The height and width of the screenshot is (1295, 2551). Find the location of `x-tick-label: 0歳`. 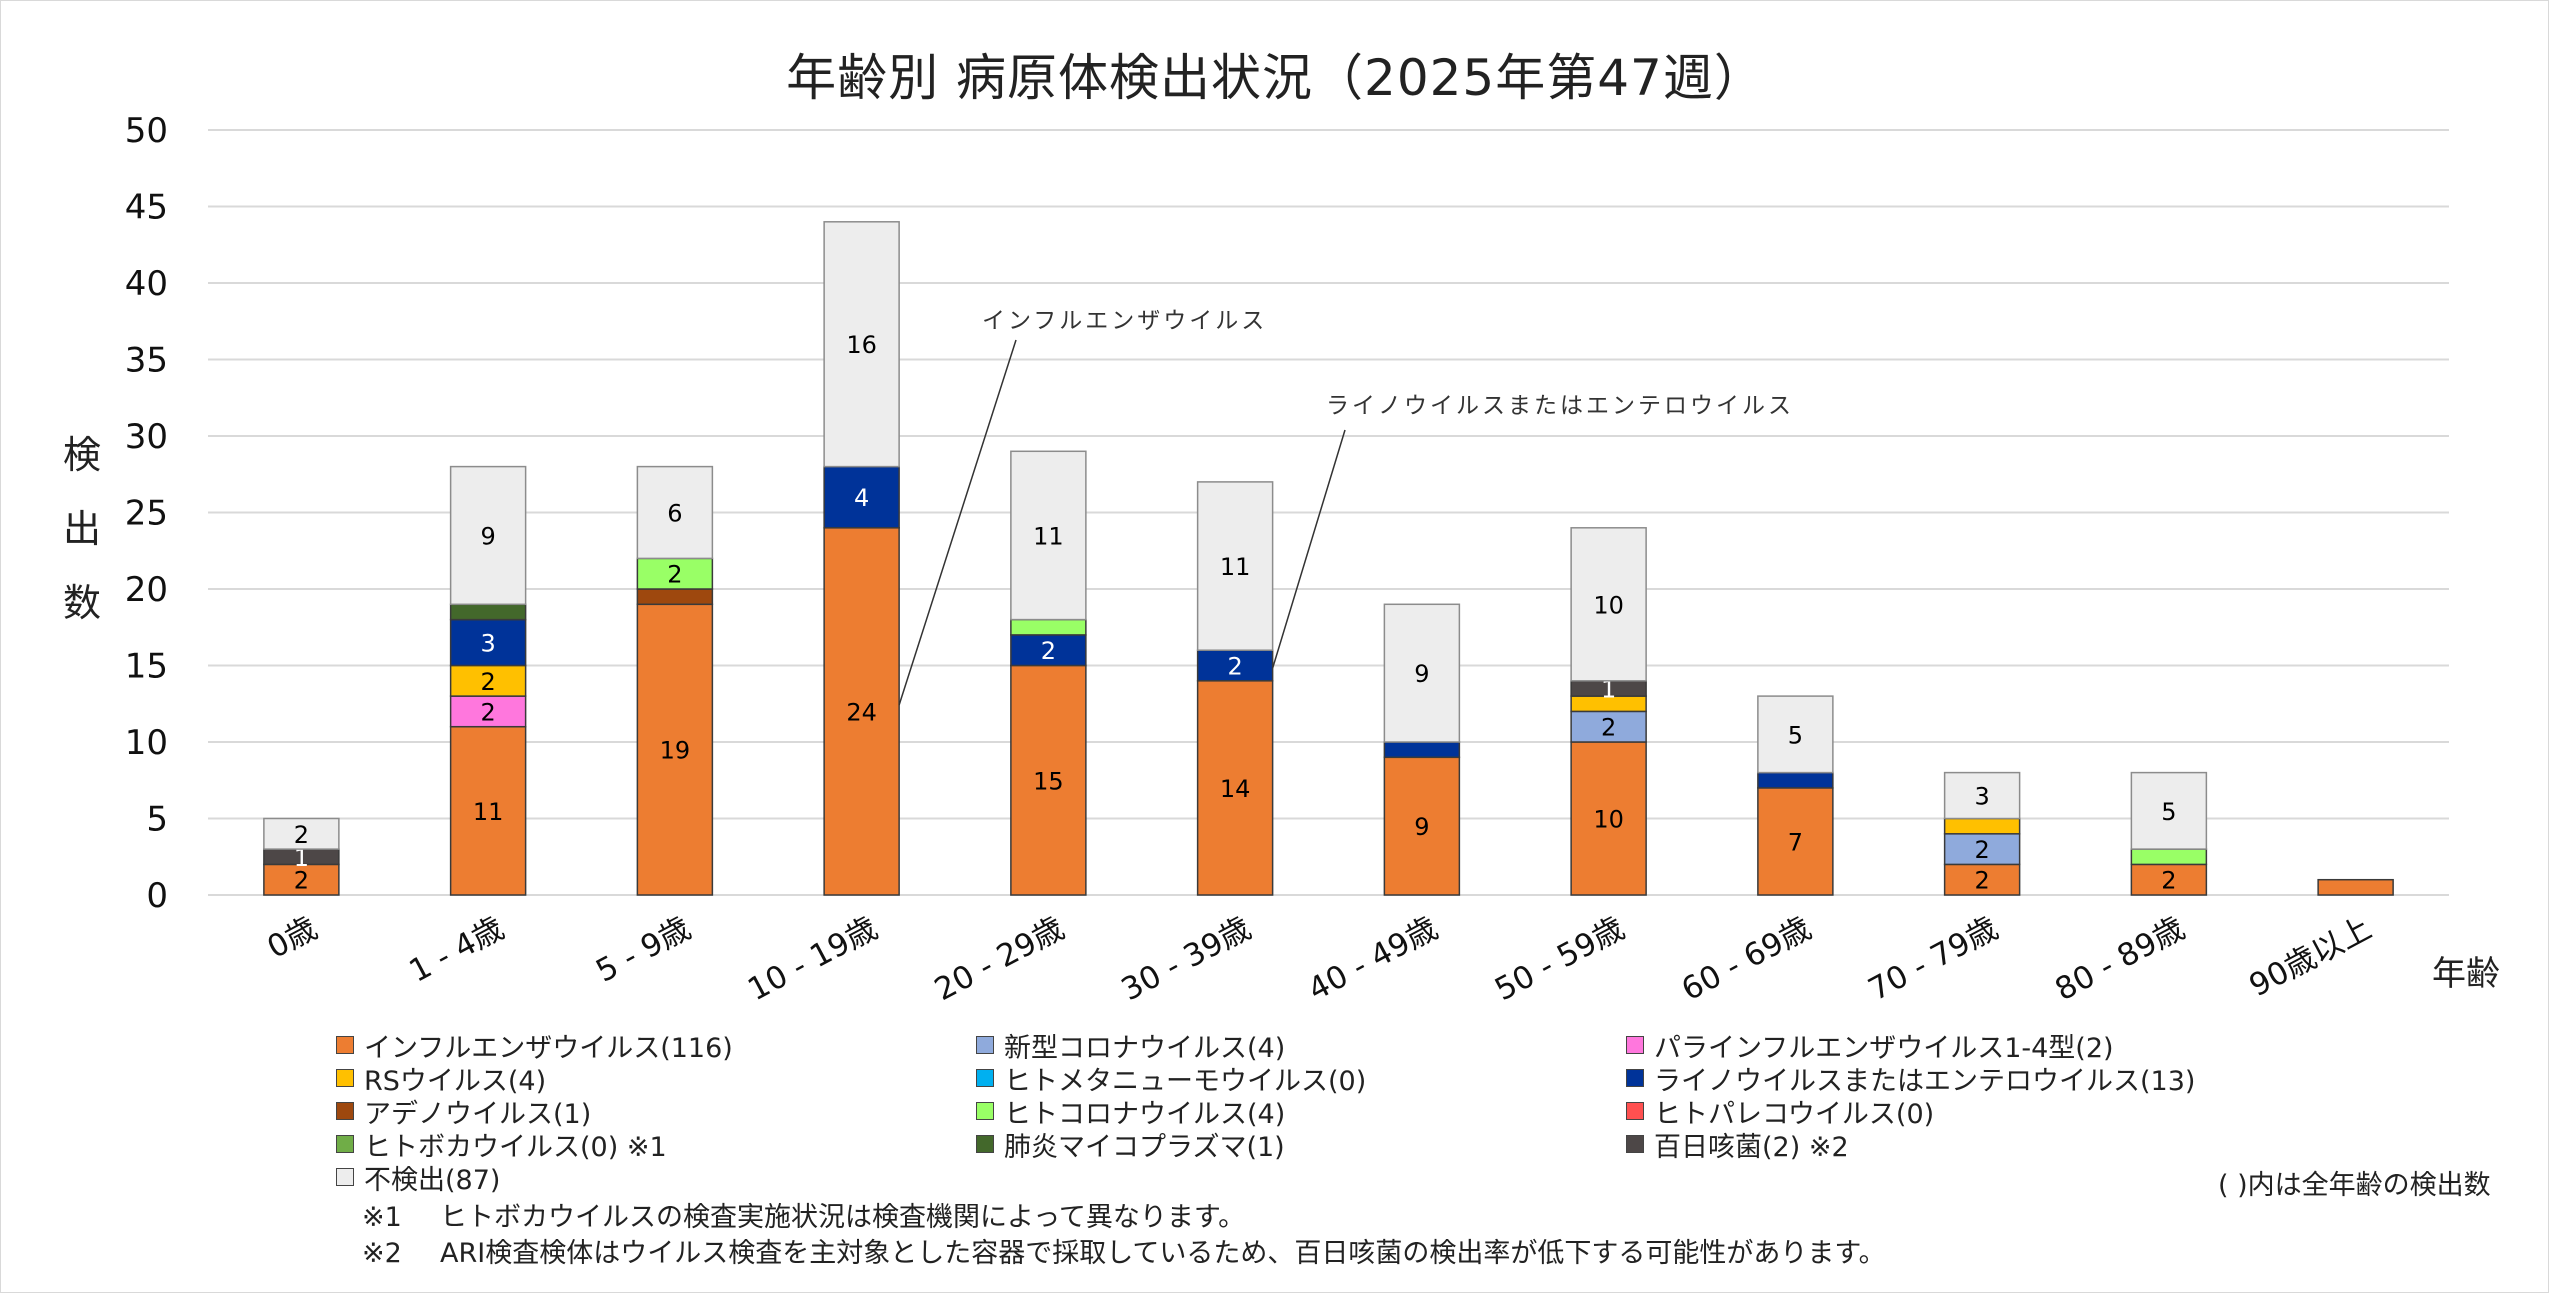

x-tick-label: 0歳 is located at coordinates (292, 938).